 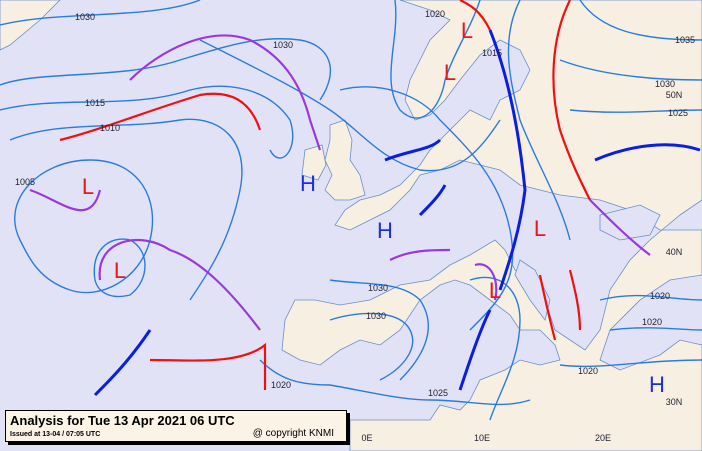 I want to click on isobar-label: 1035, so click(x=685, y=40).